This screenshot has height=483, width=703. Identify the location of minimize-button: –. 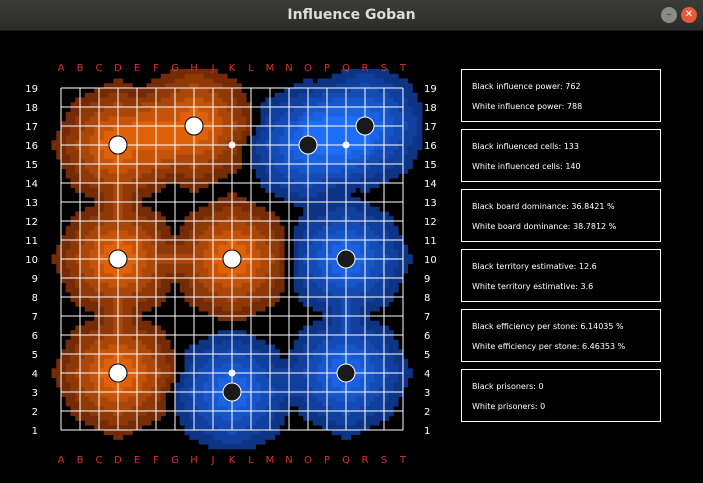
(669, 15).